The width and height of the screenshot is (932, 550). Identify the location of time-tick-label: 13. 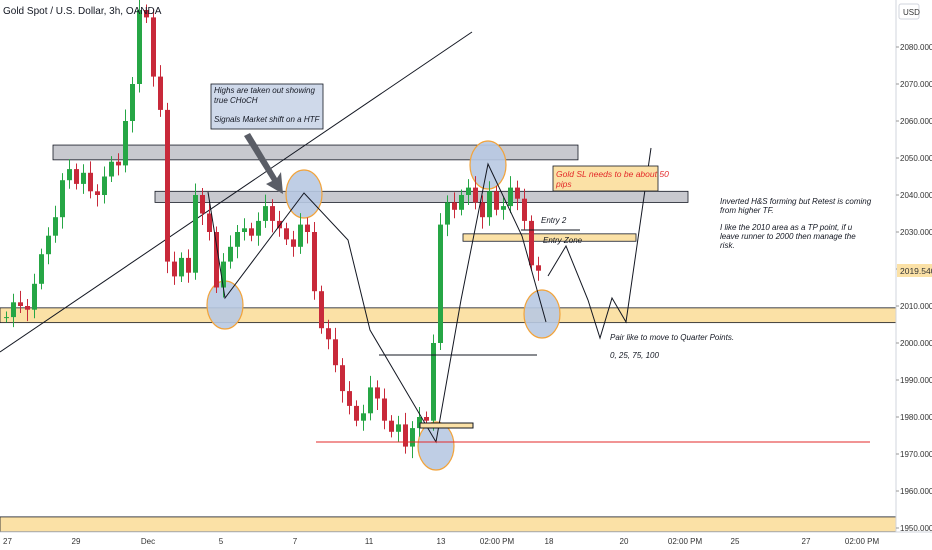
(441, 541).